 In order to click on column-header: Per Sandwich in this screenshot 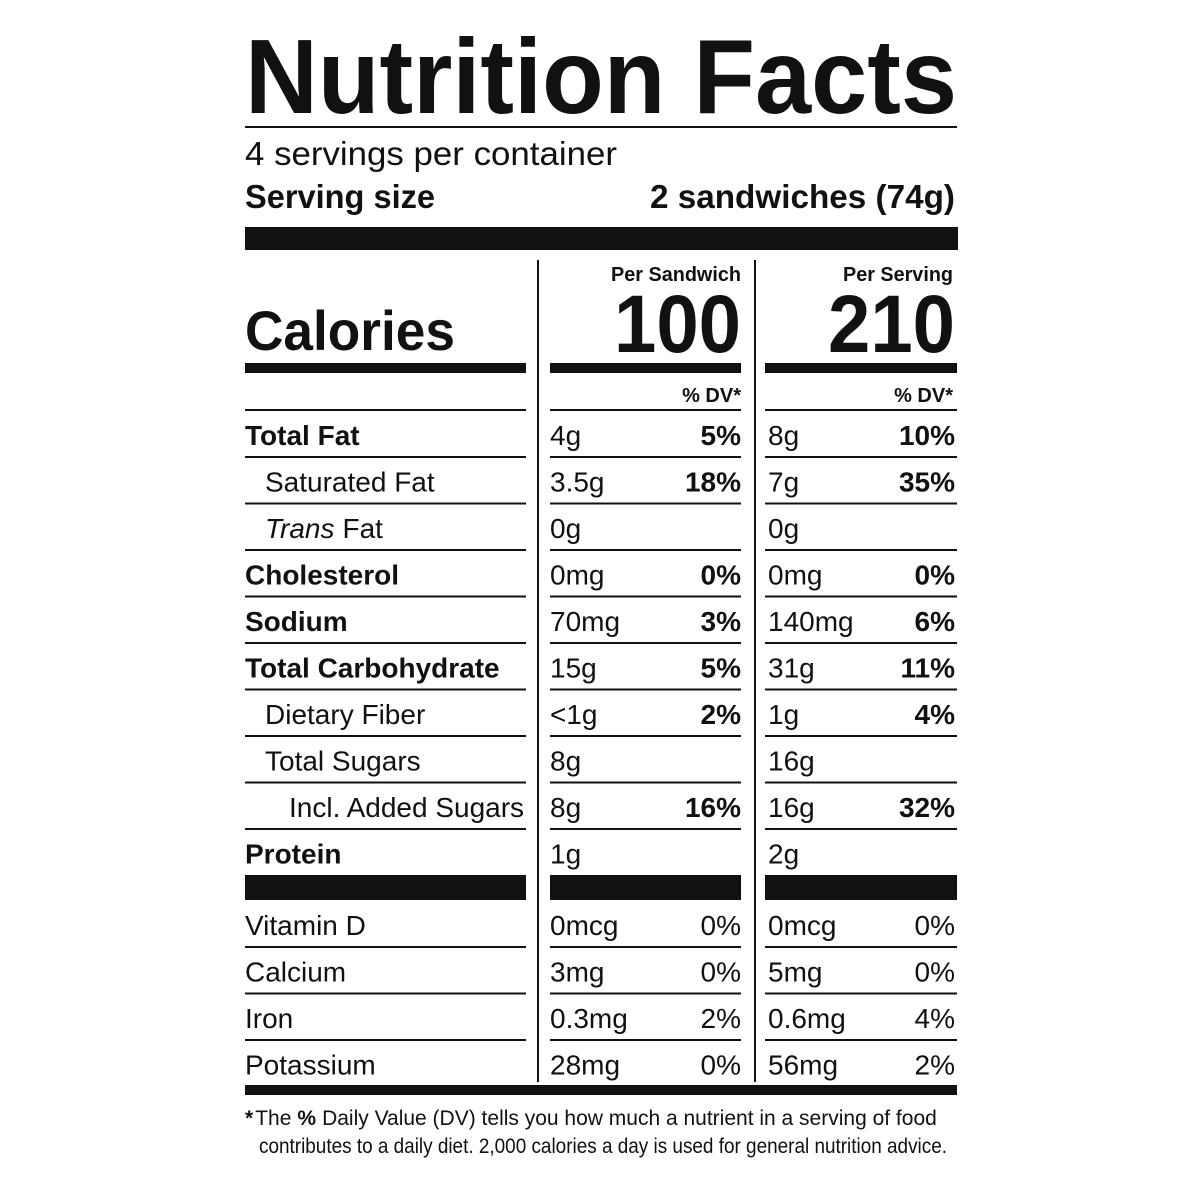, I will do `click(676, 275)`.